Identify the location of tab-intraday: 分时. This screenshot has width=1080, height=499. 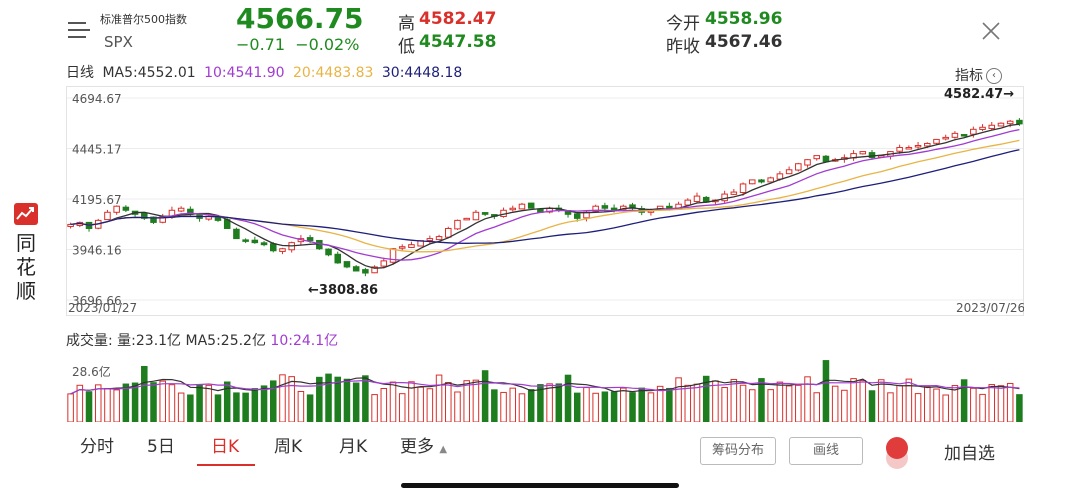
(97, 447).